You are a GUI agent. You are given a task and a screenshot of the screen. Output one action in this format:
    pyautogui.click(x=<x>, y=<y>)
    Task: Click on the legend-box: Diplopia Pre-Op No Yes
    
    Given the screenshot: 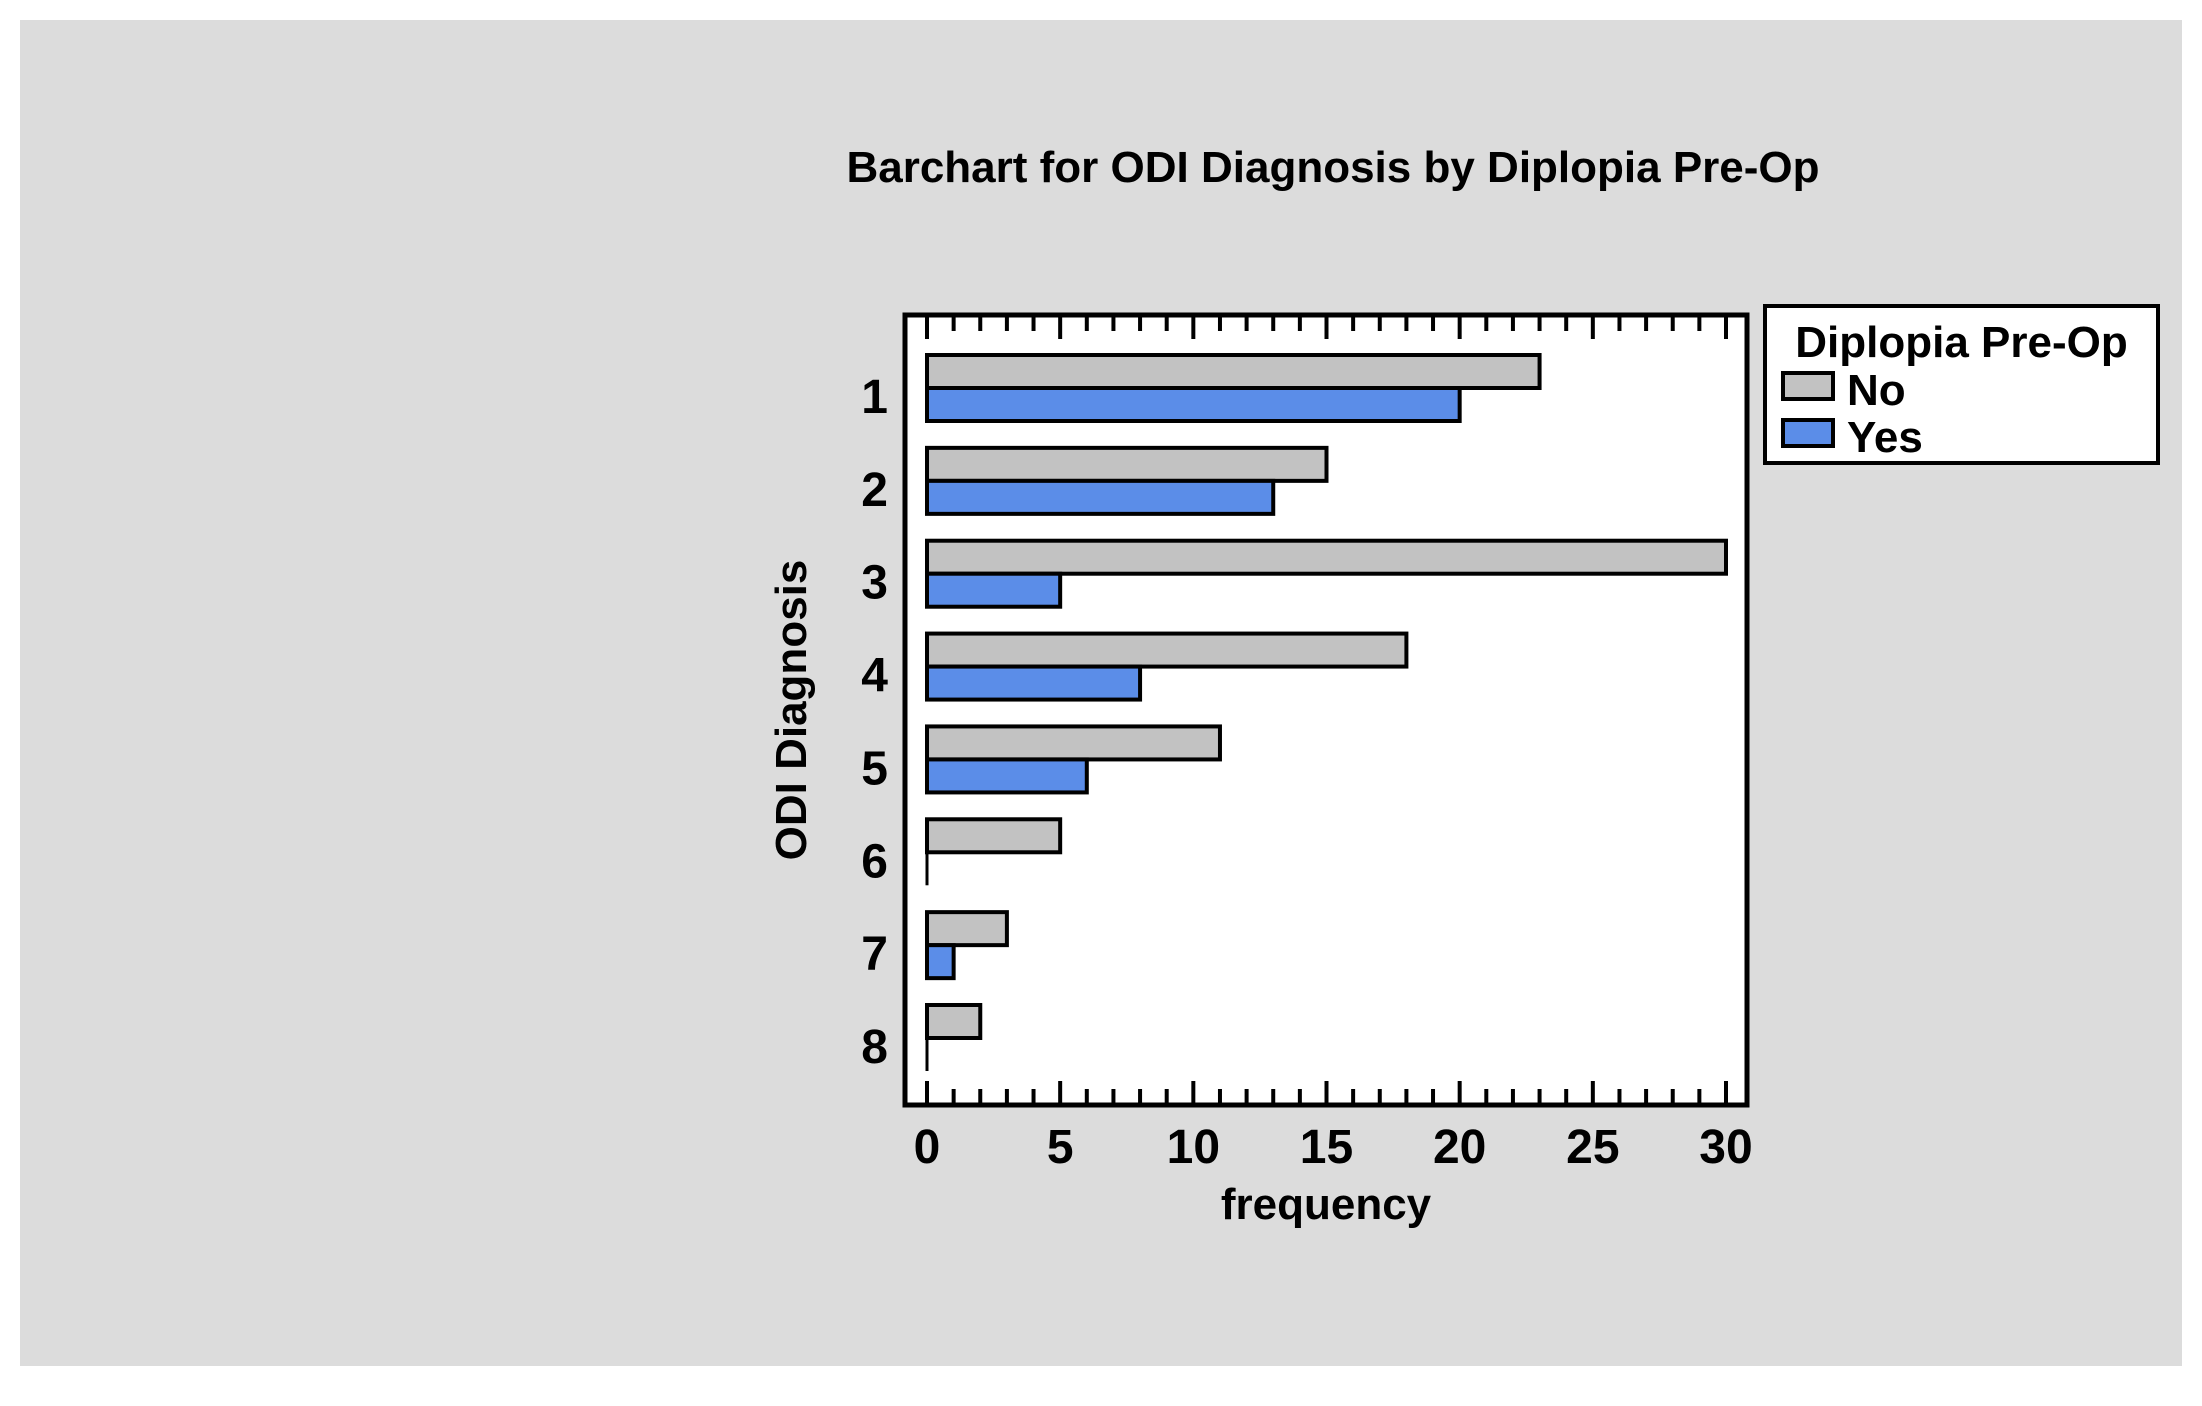 What is the action you would take?
    pyautogui.click(x=1961, y=384)
    